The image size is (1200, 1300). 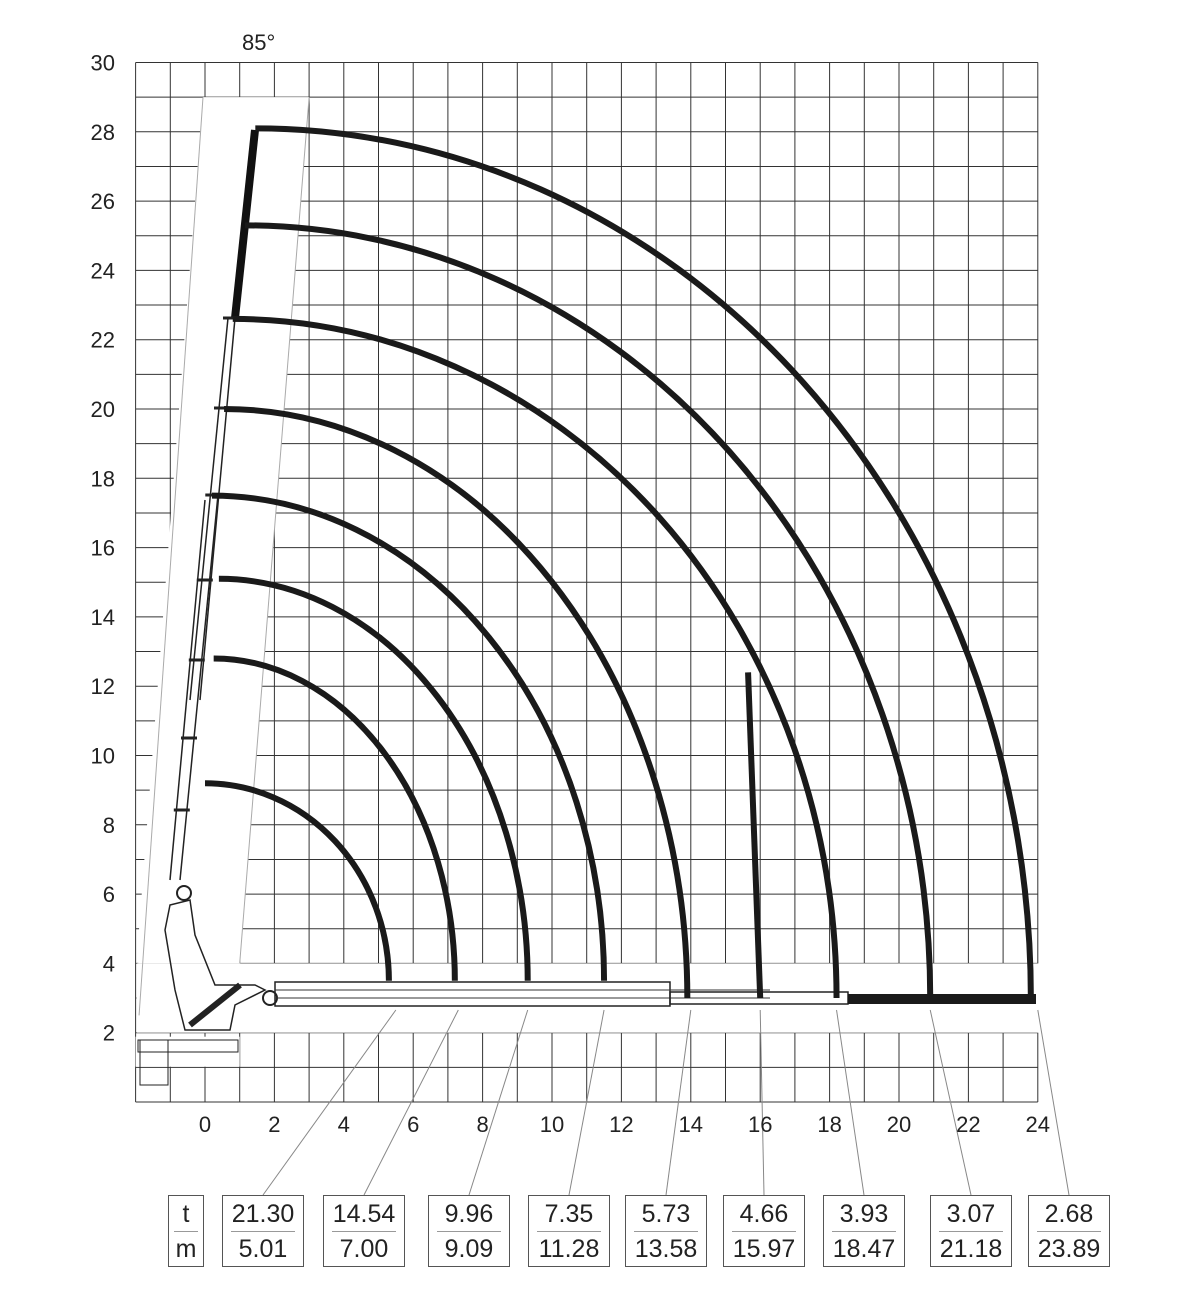 I want to click on x-tick-label: 0, so click(x=205, y=1124).